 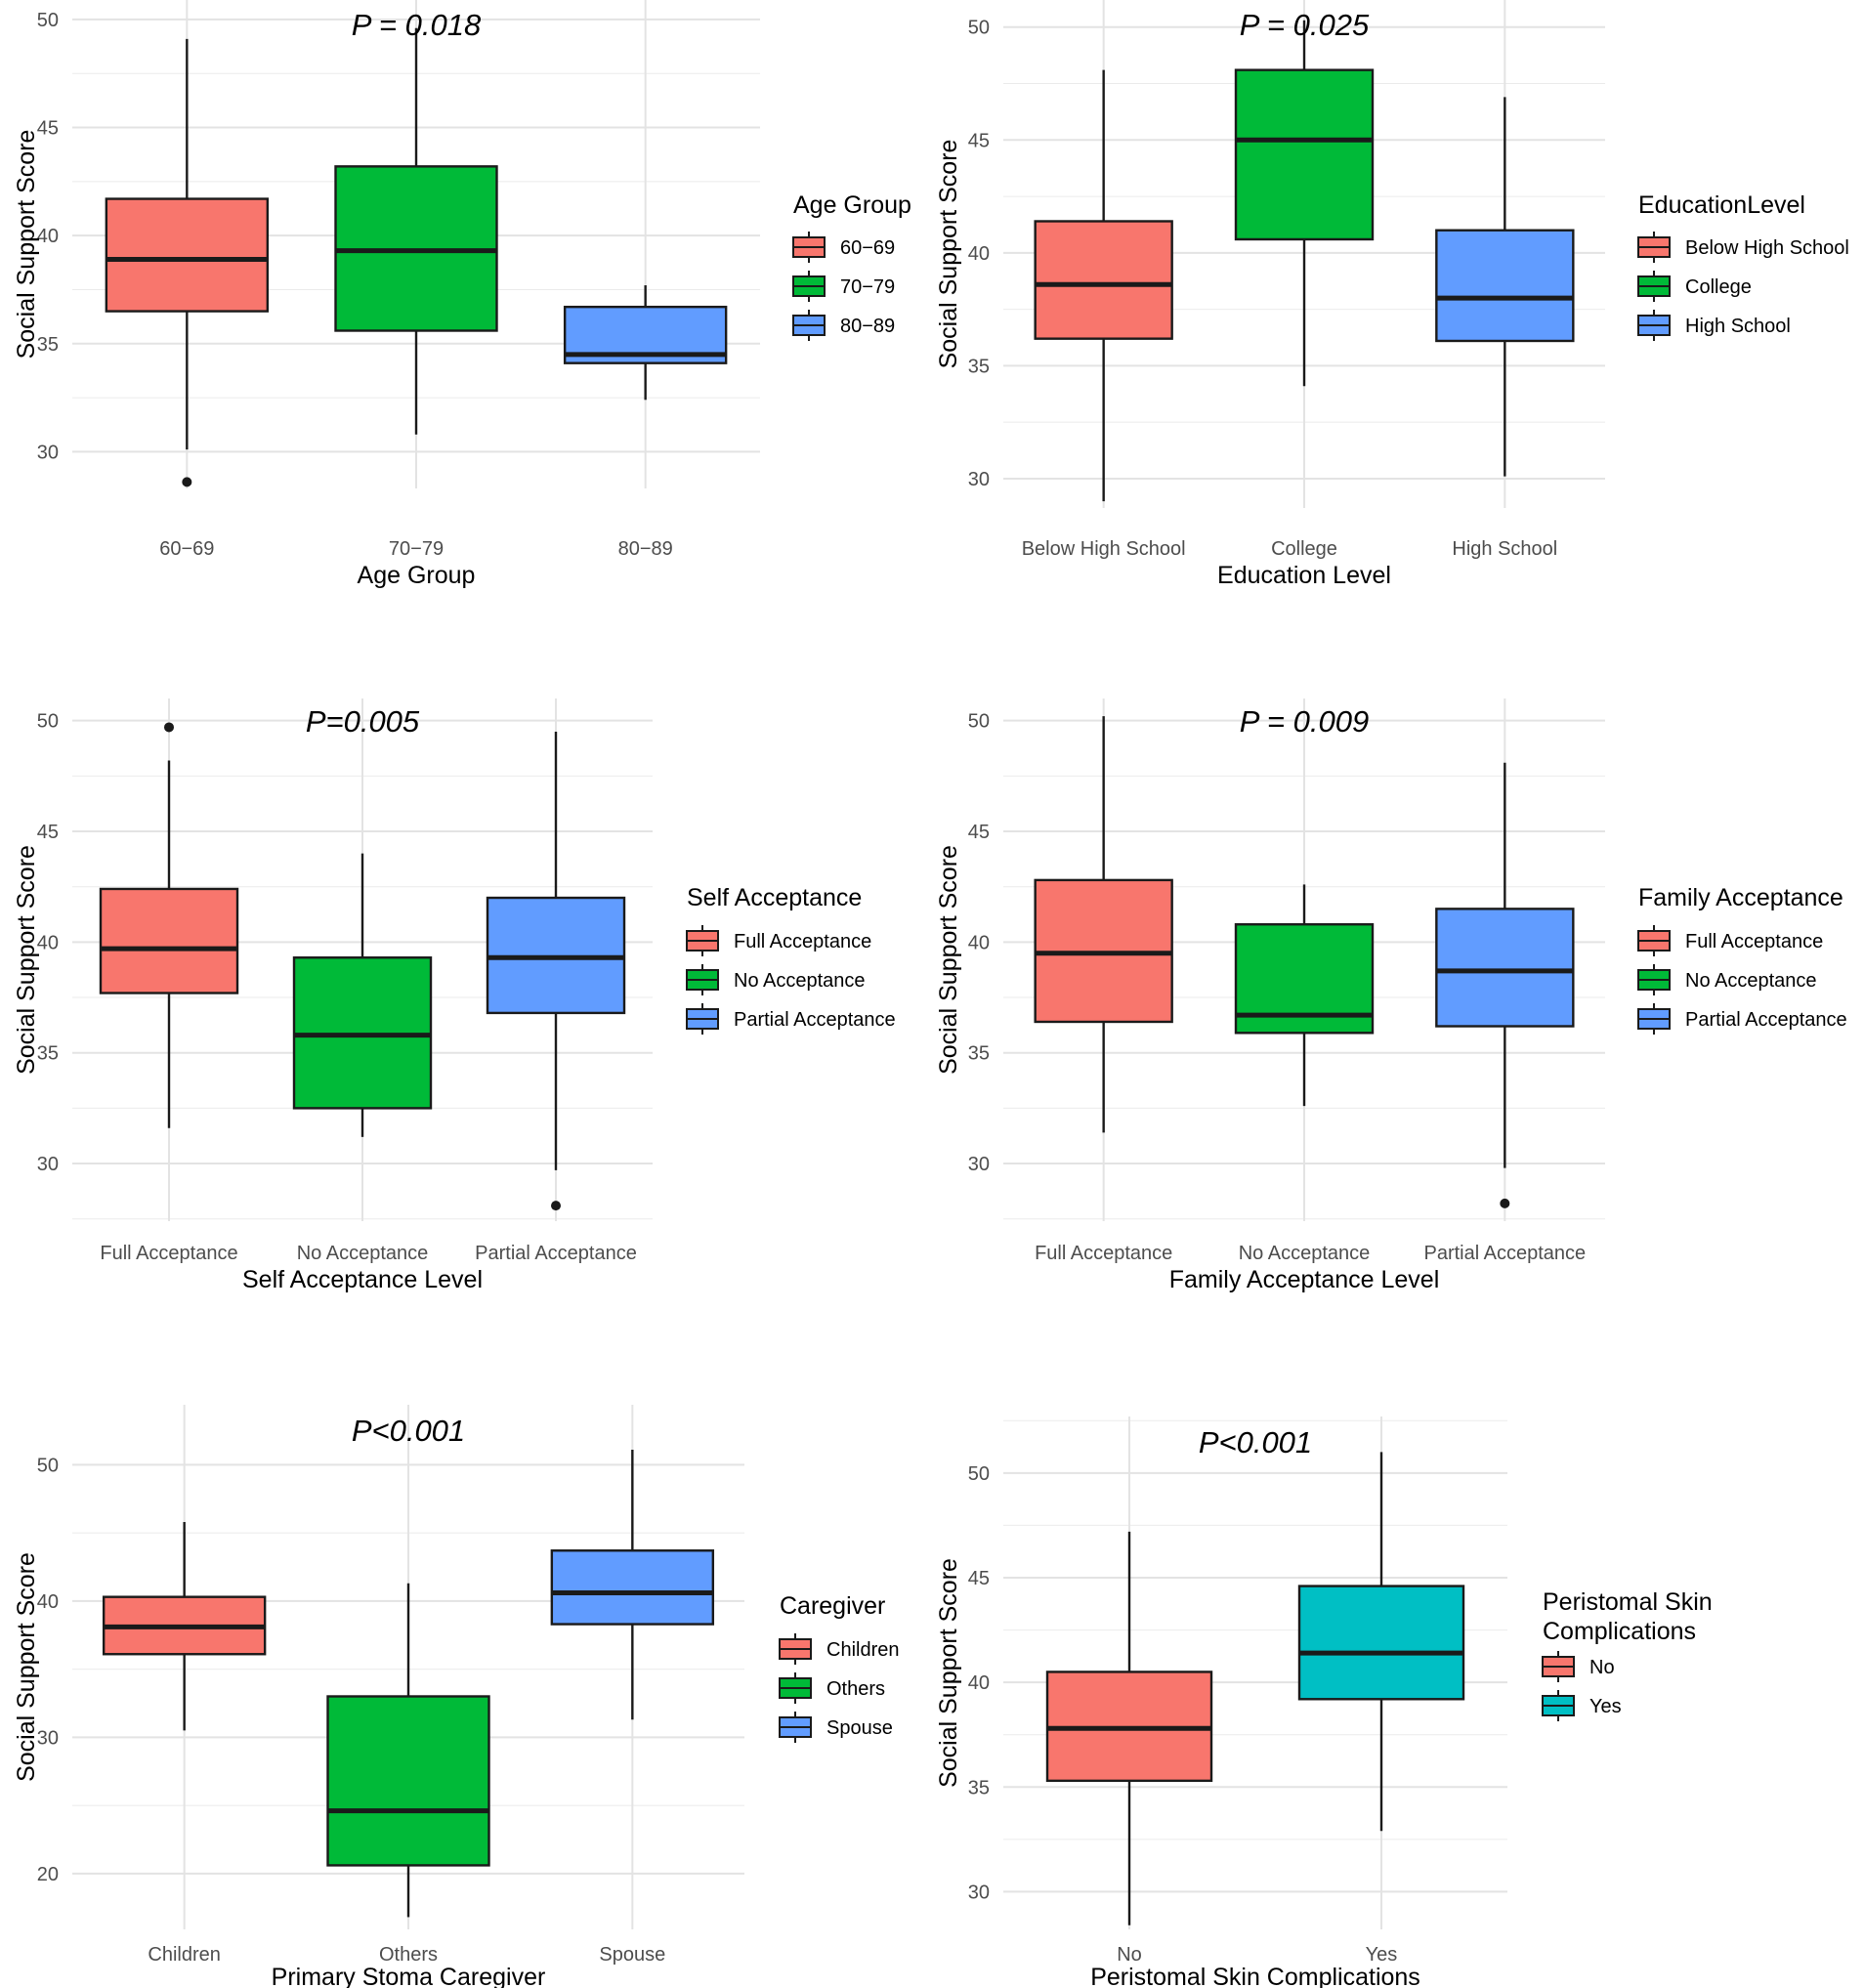 I want to click on legend-key-yes, so click(x=1558, y=1705).